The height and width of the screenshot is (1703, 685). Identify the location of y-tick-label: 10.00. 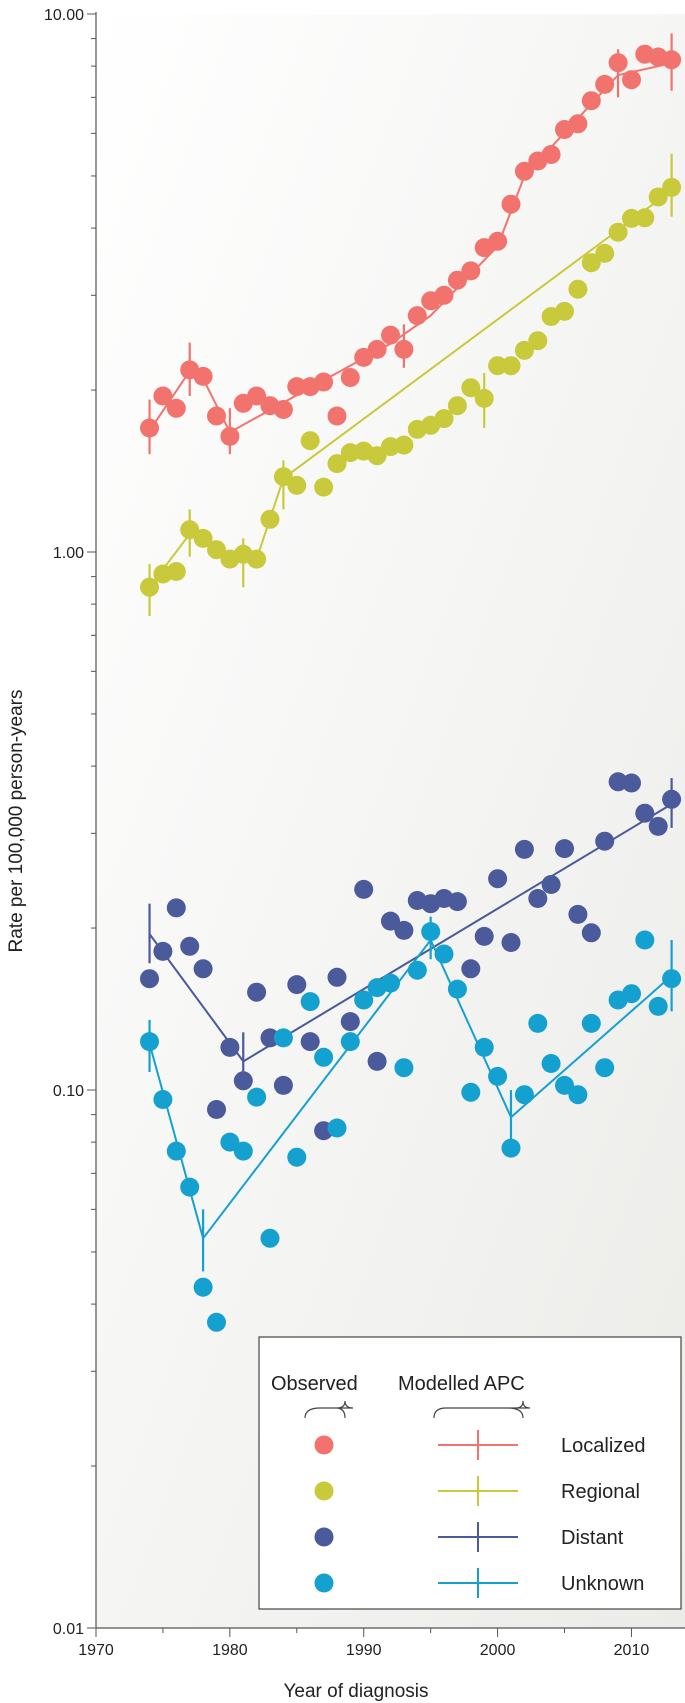
(64, 15).